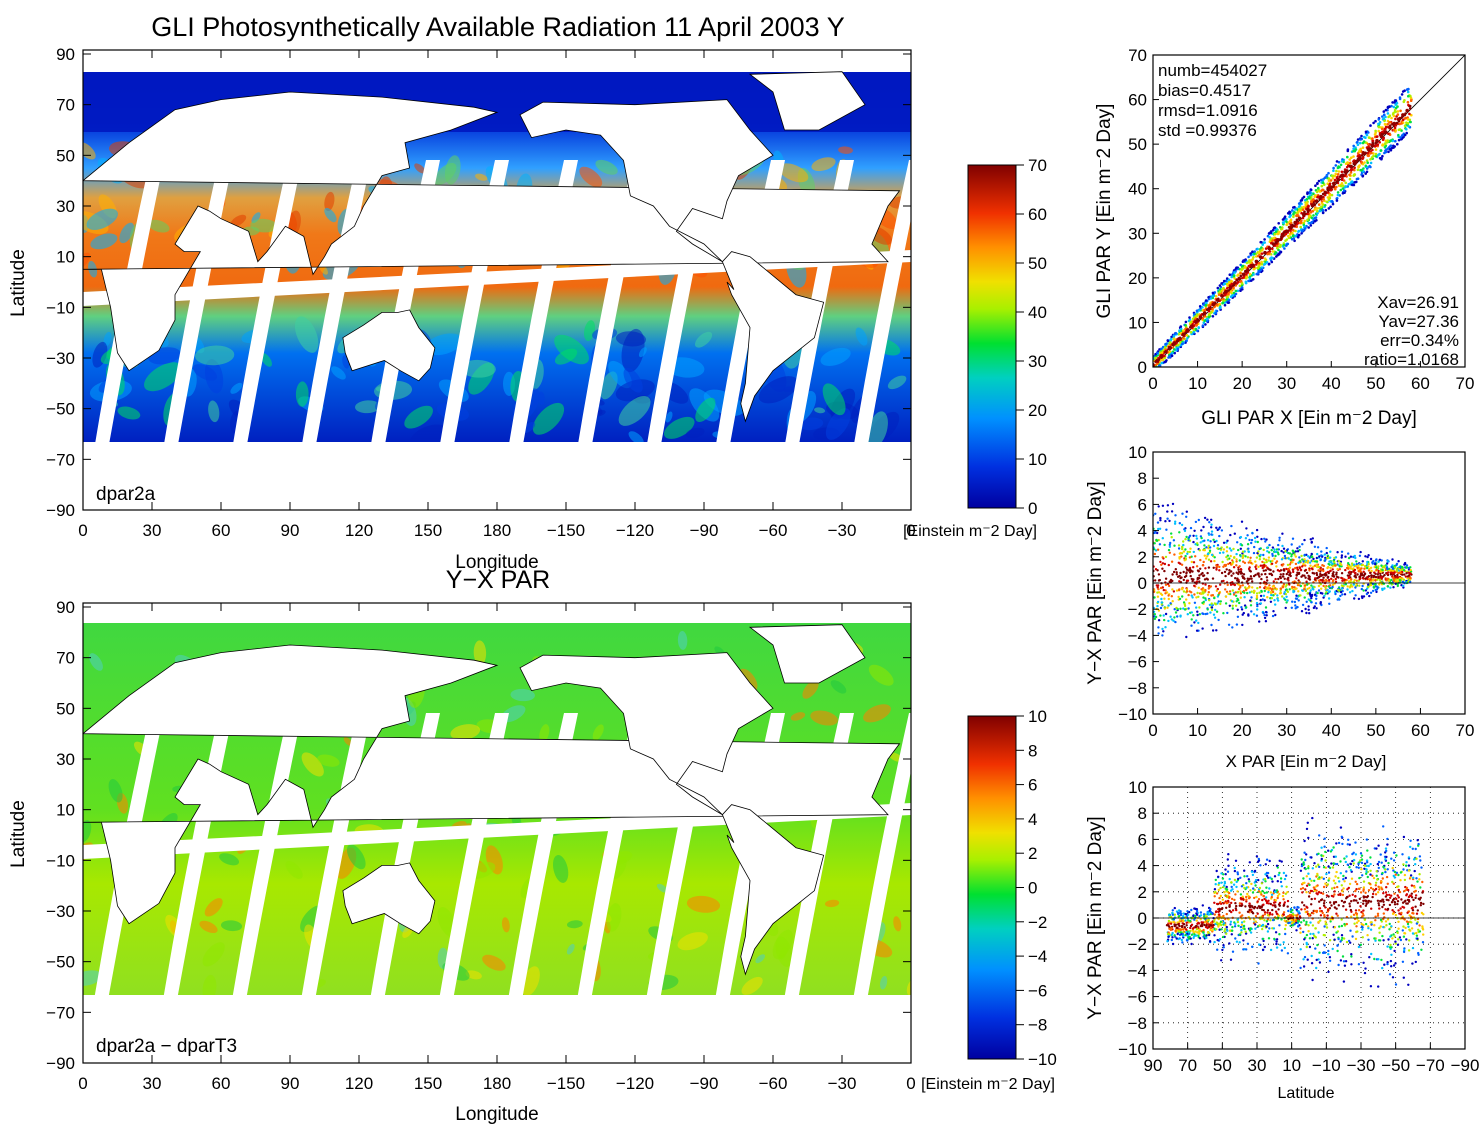 The image size is (1483, 1127). What do you see at coordinates (1037, 214) in the screenshot?
I see `colorbar1-tick-label: 60` at bounding box center [1037, 214].